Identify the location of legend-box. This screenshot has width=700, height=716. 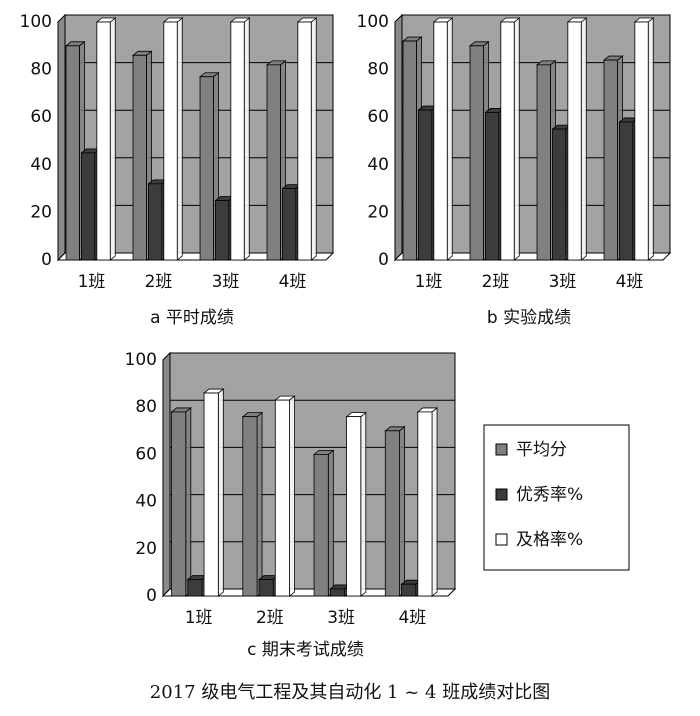
(556, 497).